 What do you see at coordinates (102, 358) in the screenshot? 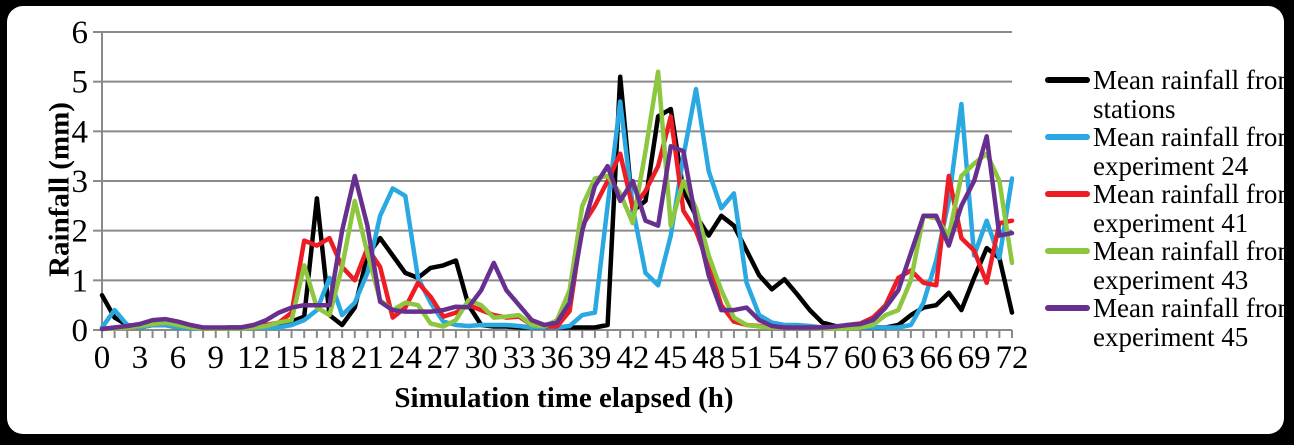
I see `x-tick-label: 0` at bounding box center [102, 358].